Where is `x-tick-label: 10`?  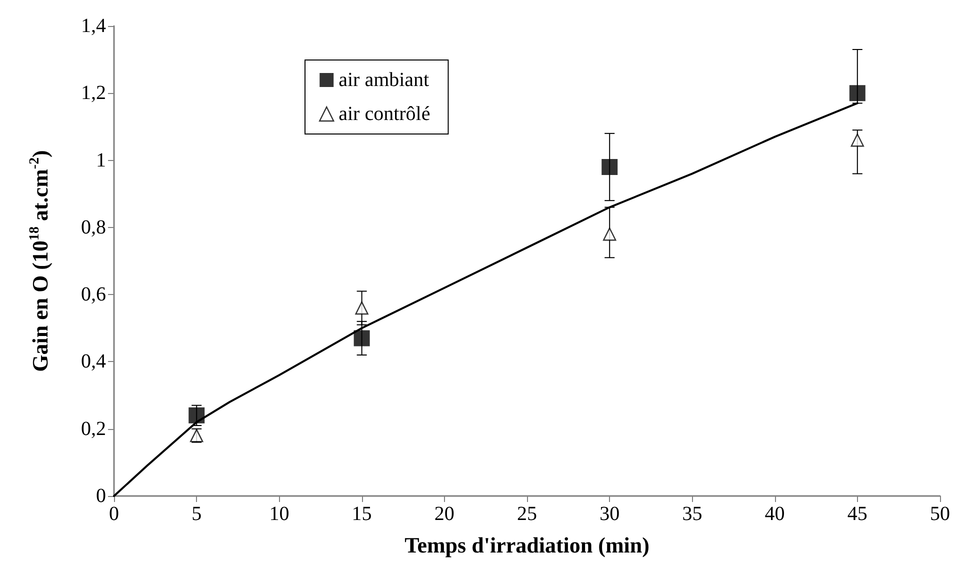
x-tick-label: 10 is located at coordinates (279, 514).